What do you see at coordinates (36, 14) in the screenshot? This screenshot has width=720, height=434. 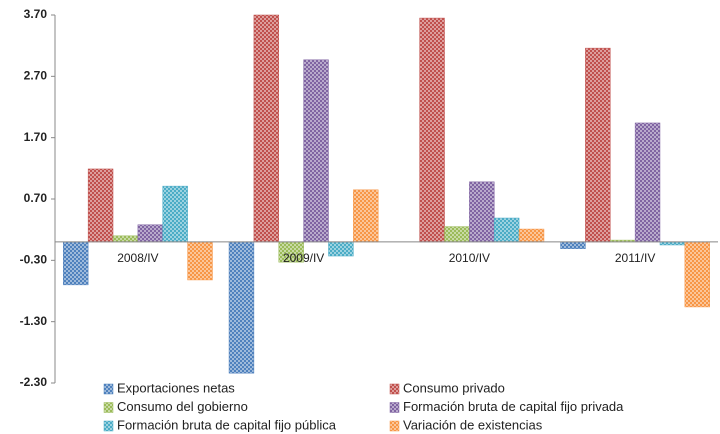 I see `y-tick-label: 3.70` at bounding box center [36, 14].